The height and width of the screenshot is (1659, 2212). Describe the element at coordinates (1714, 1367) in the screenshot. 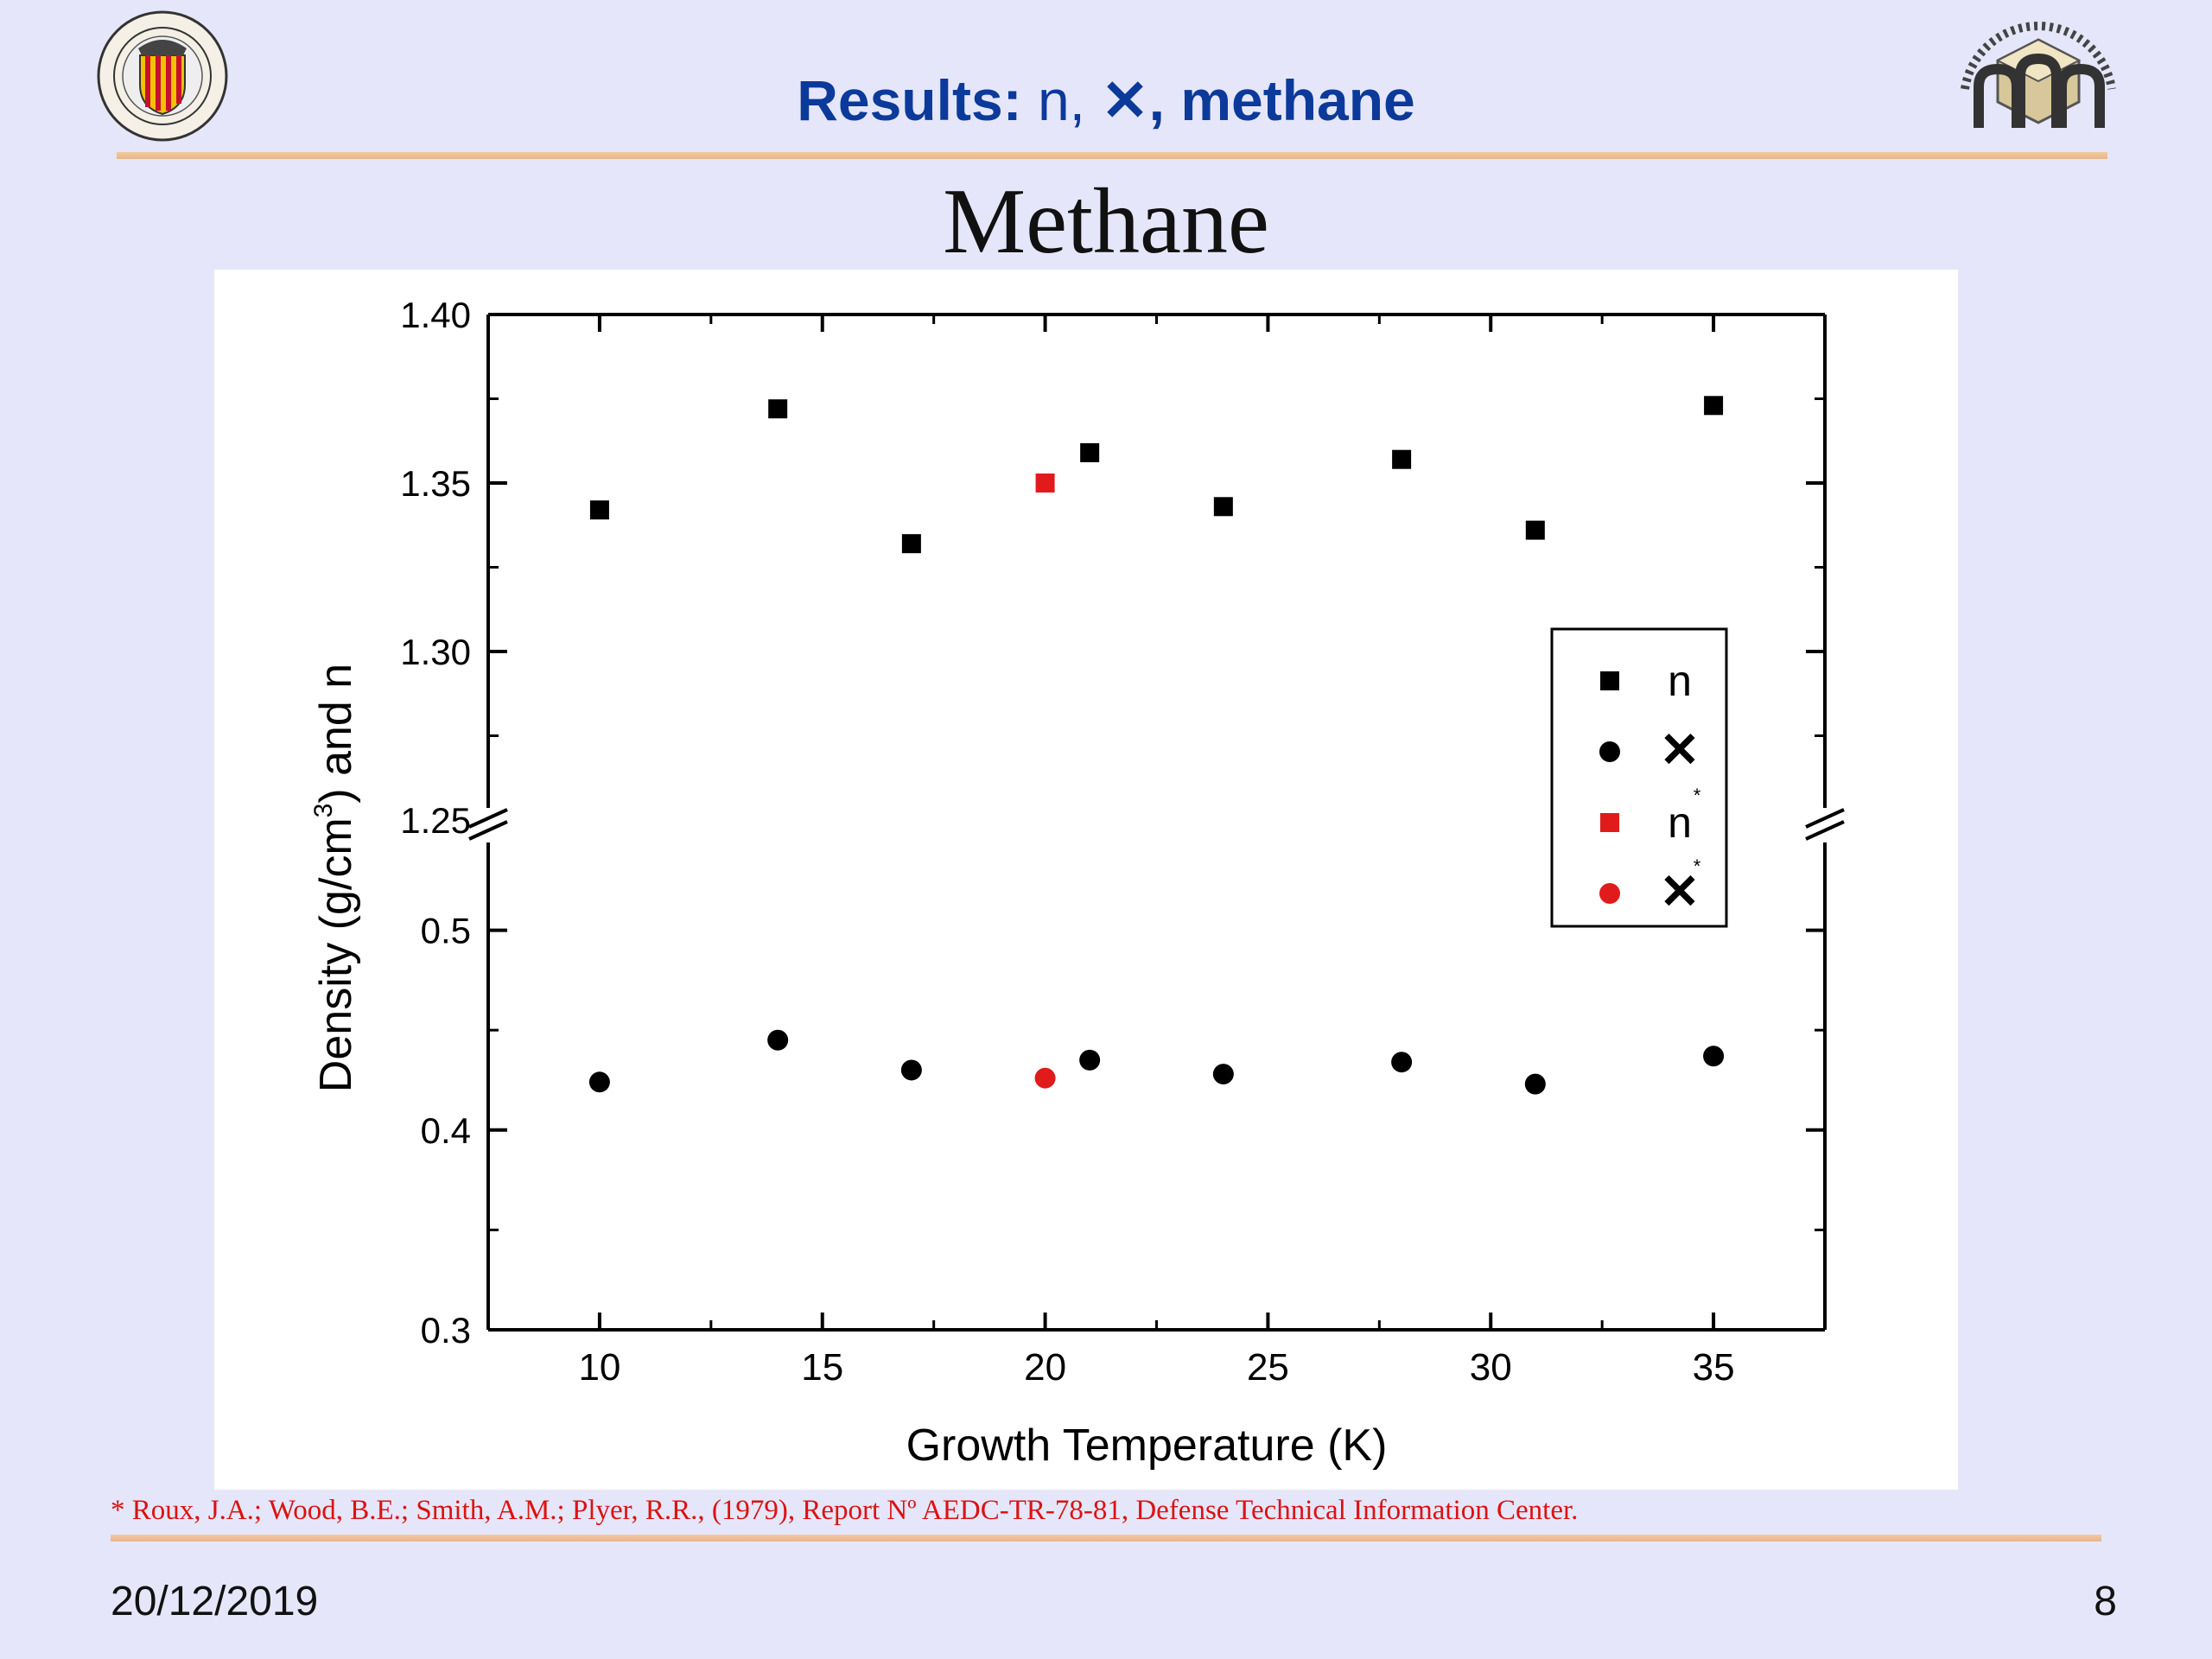

I see `x-tick-label: 35` at that location.